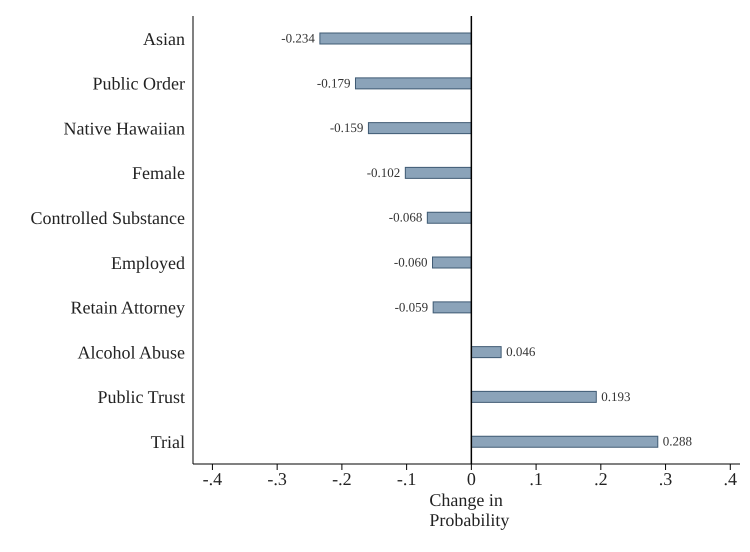  What do you see at coordinates (469, 510) in the screenshot?
I see `x-axis-title: Change in Probability` at bounding box center [469, 510].